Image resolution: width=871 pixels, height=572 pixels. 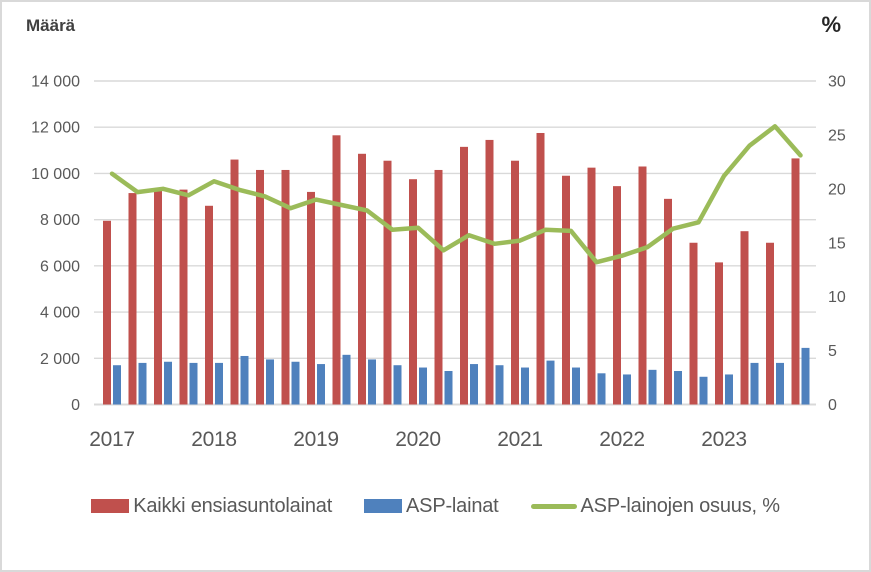 What do you see at coordinates (60, 220) in the screenshot?
I see `y-left-tick-label: 8 000` at bounding box center [60, 220].